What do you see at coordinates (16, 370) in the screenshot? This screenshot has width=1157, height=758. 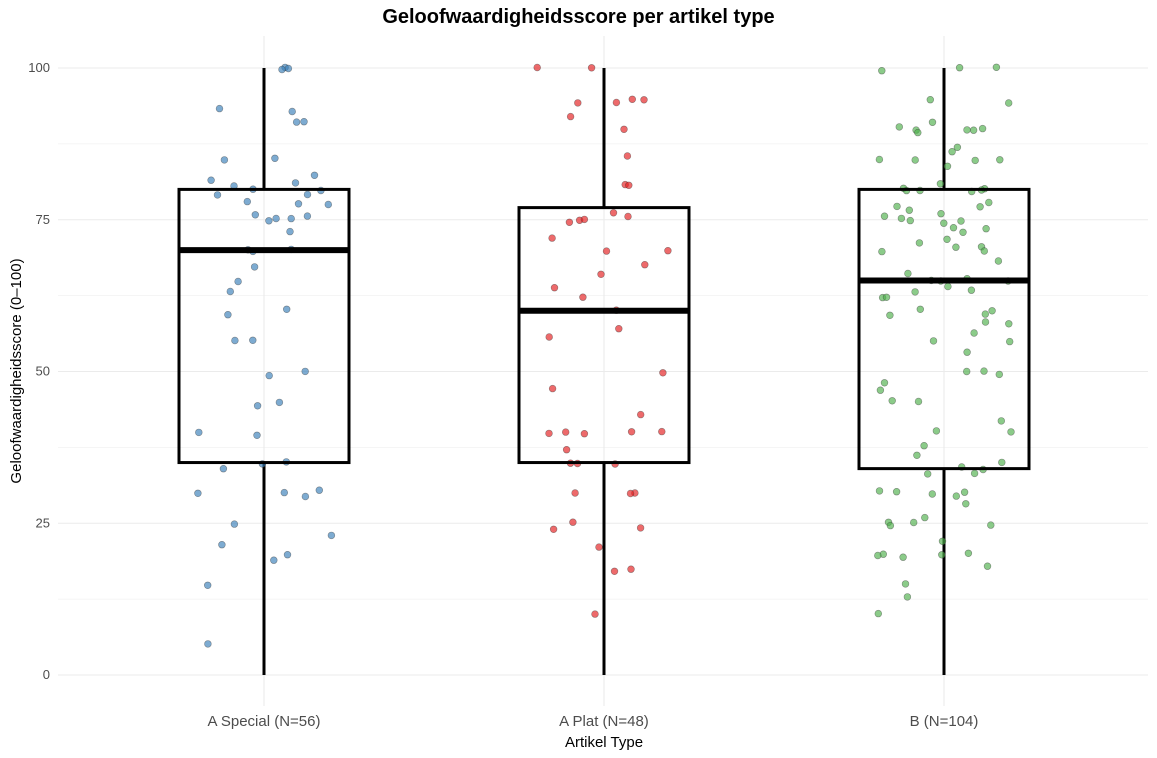 I see `y-axis-title: Geloofwaardigheidsscore (0–100)` at bounding box center [16, 370].